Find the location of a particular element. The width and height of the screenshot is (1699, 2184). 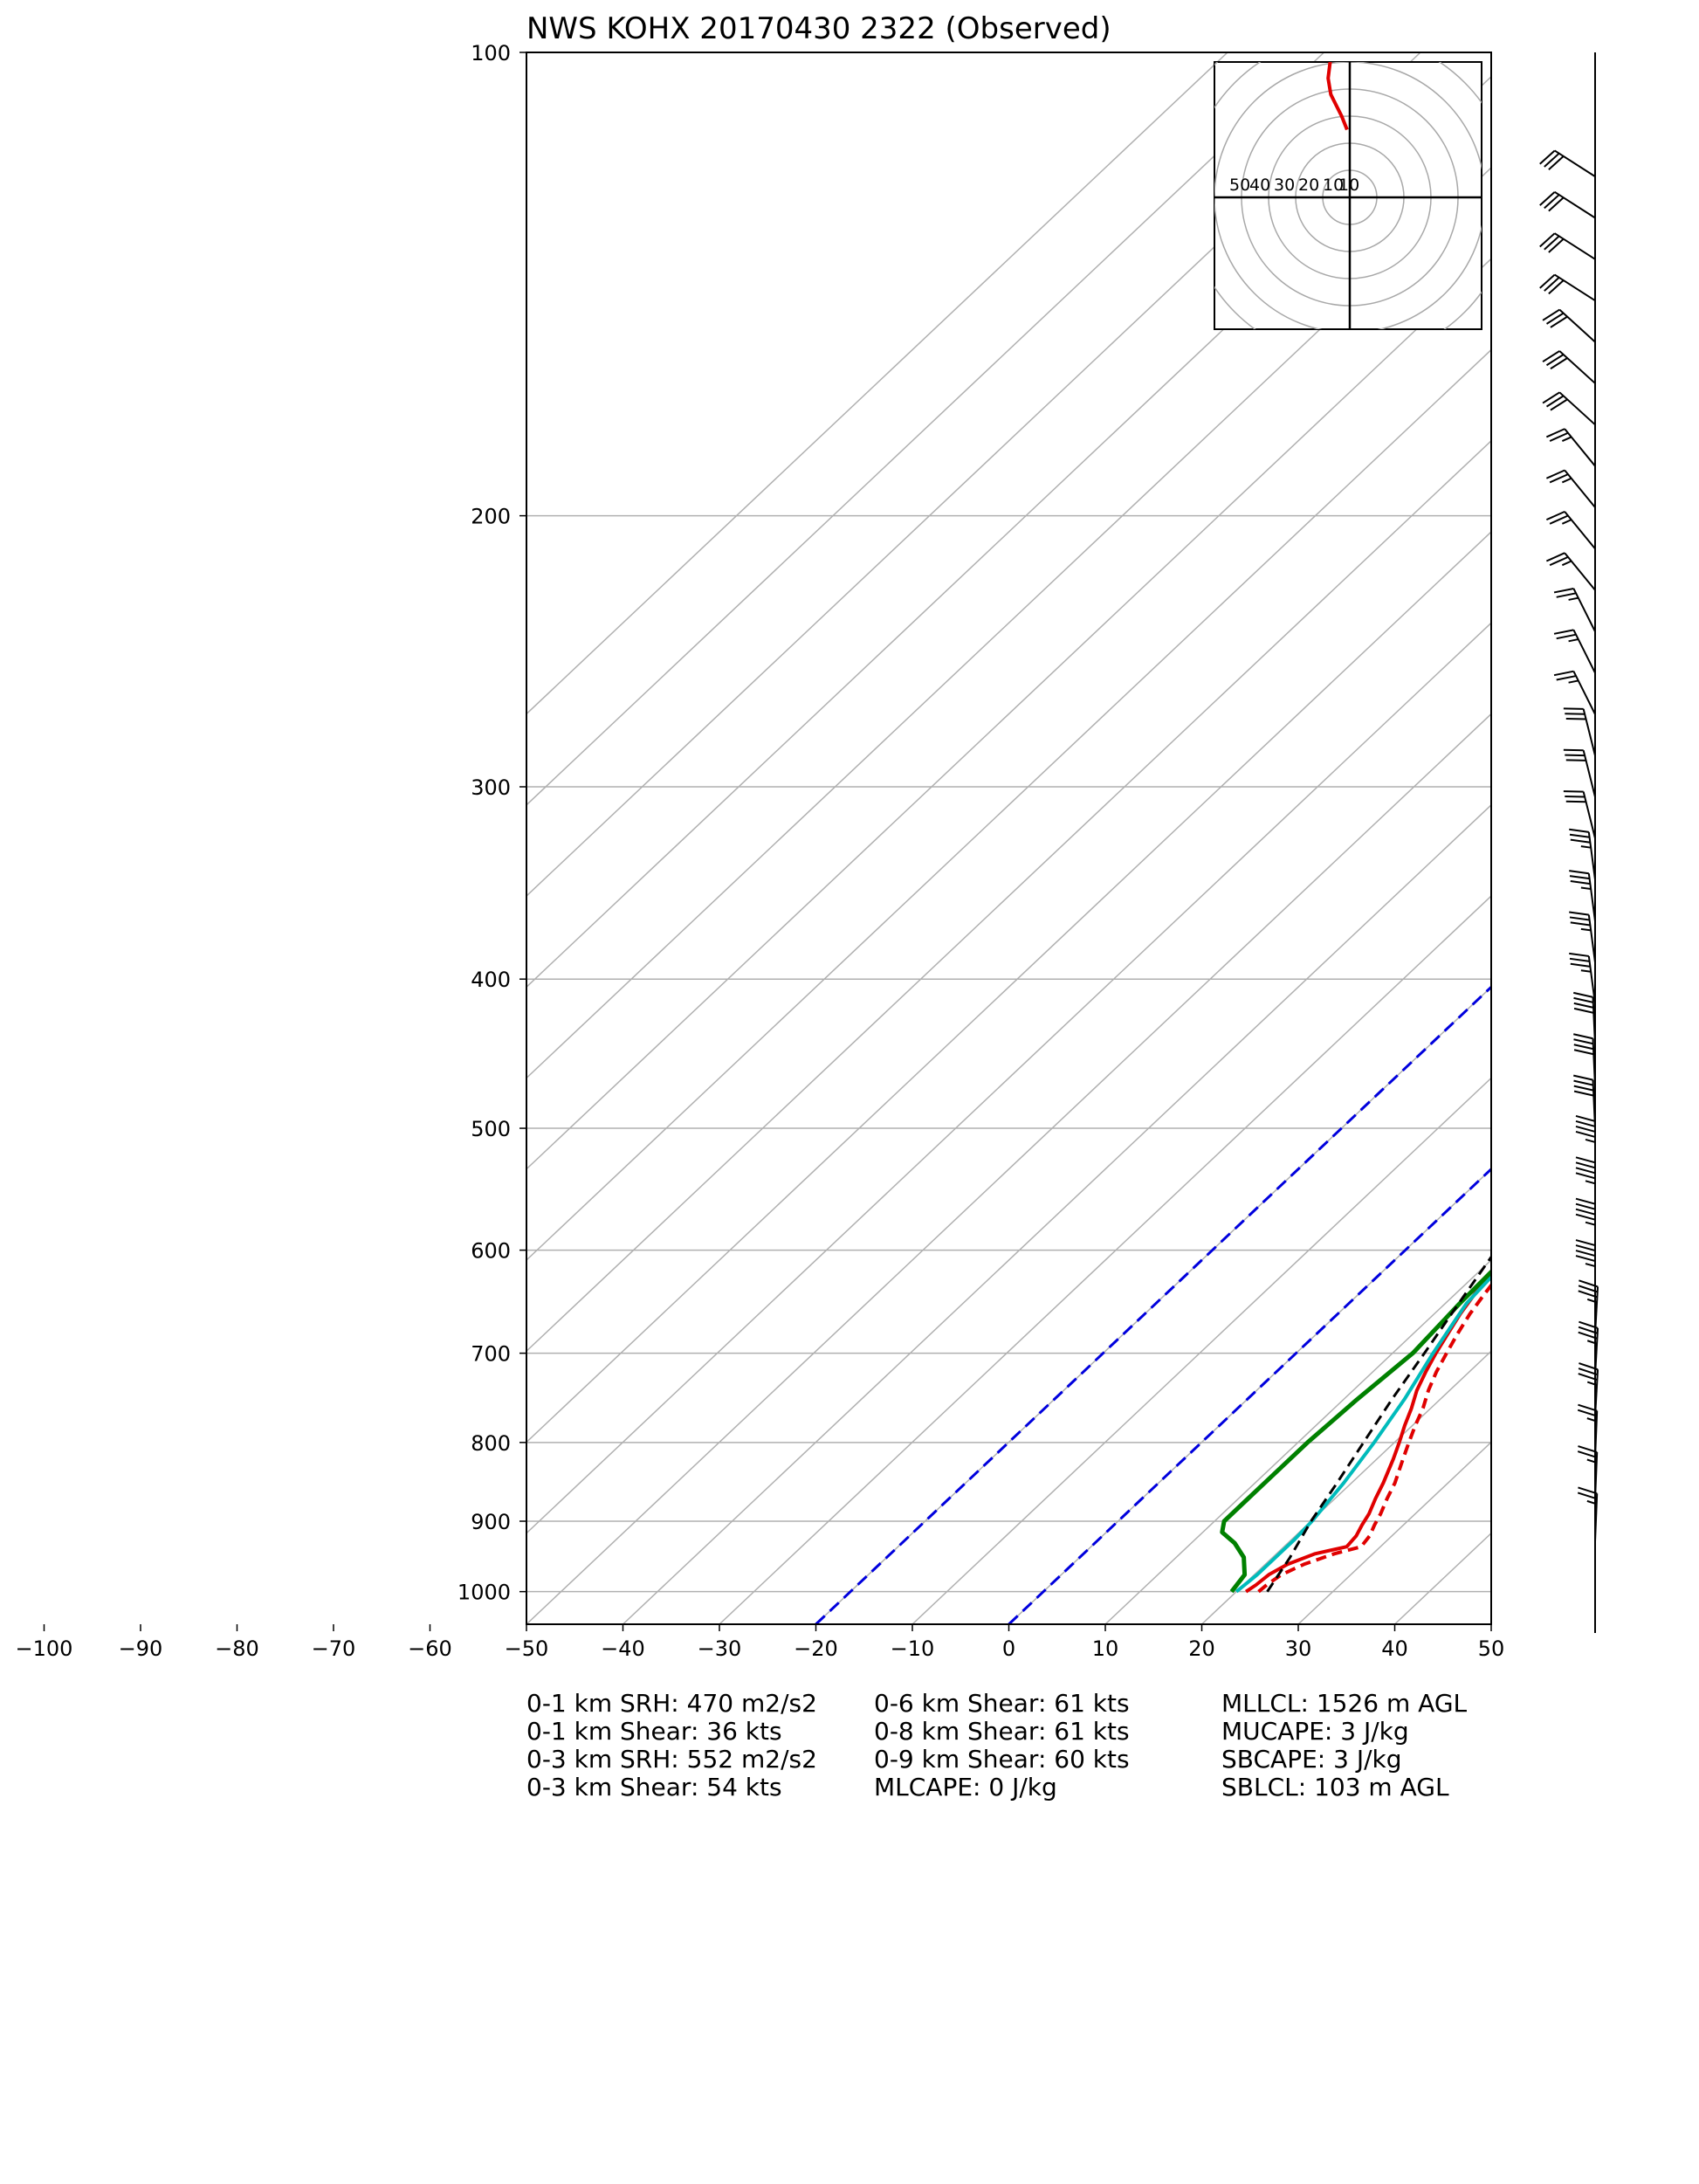

pressure-tick-label: 700 is located at coordinates (491, 1354).